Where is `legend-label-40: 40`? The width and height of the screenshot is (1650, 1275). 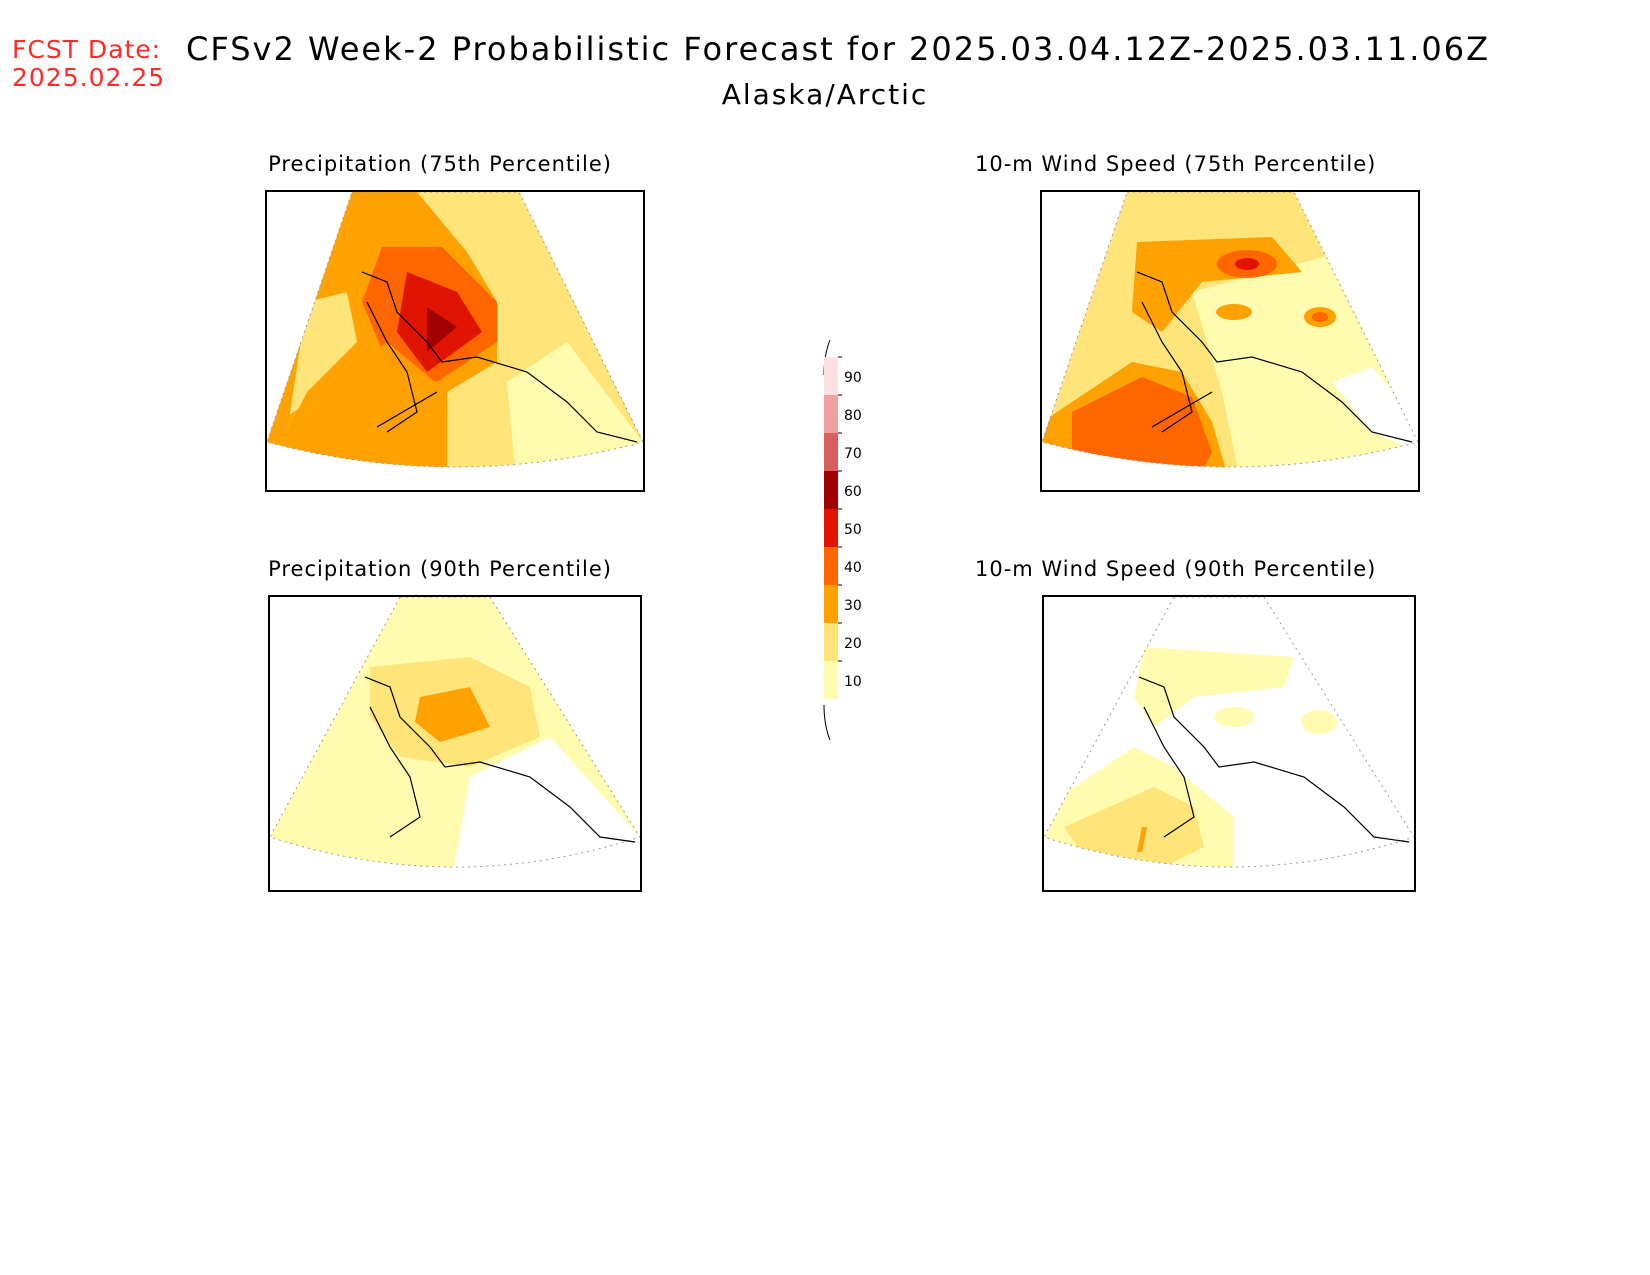
legend-label-40: 40 is located at coordinates (853, 568).